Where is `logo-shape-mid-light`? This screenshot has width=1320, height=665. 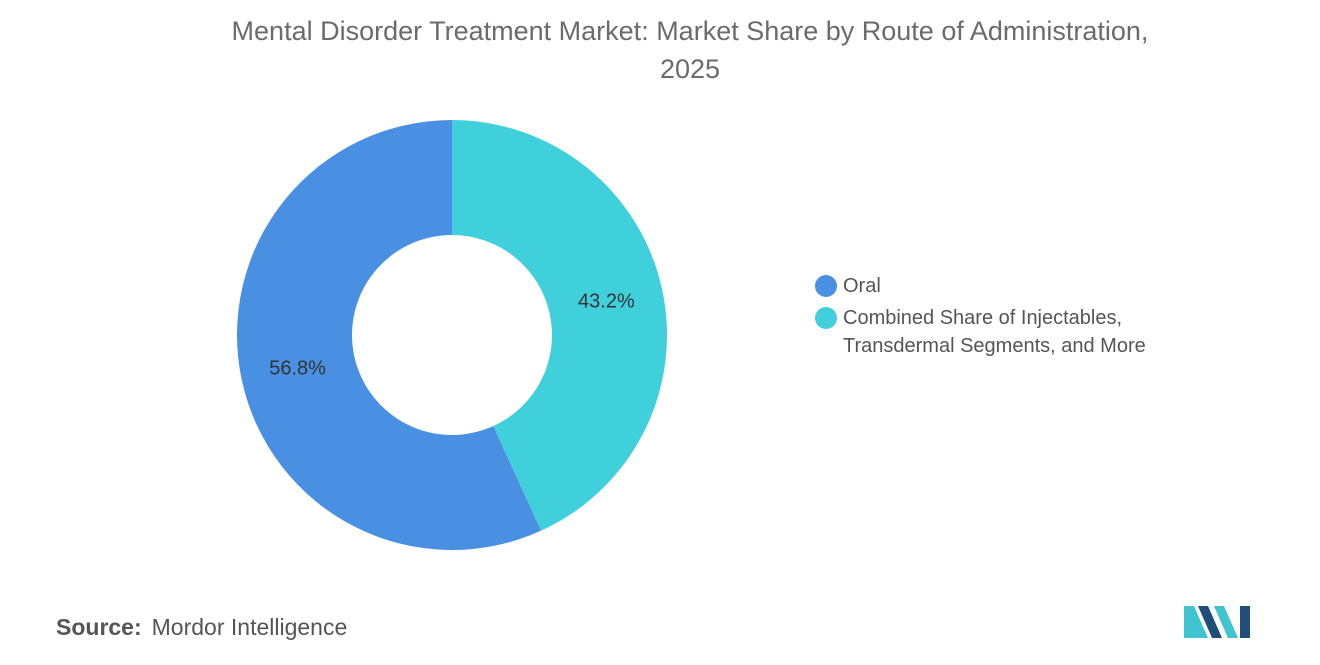 logo-shape-mid-light is located at coordinates (1226, 622).